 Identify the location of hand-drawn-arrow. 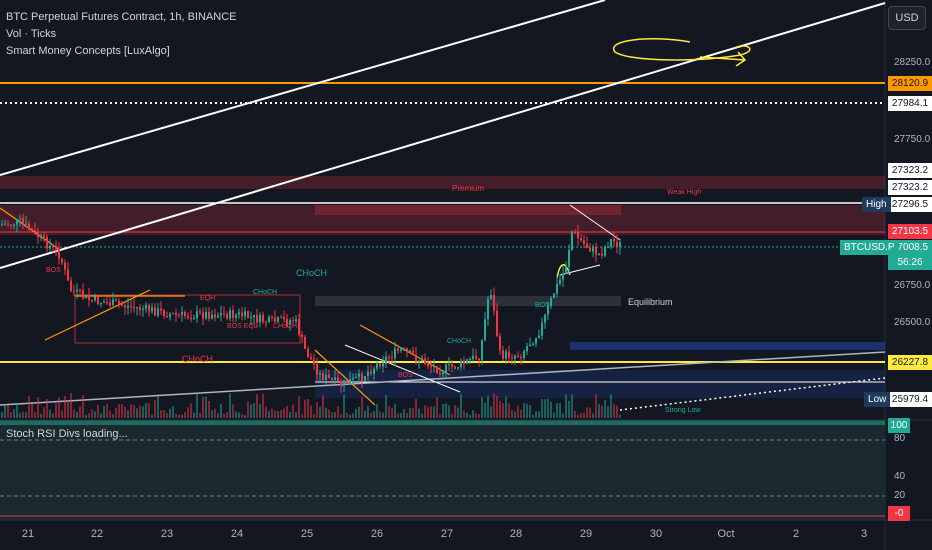
(723, 59).